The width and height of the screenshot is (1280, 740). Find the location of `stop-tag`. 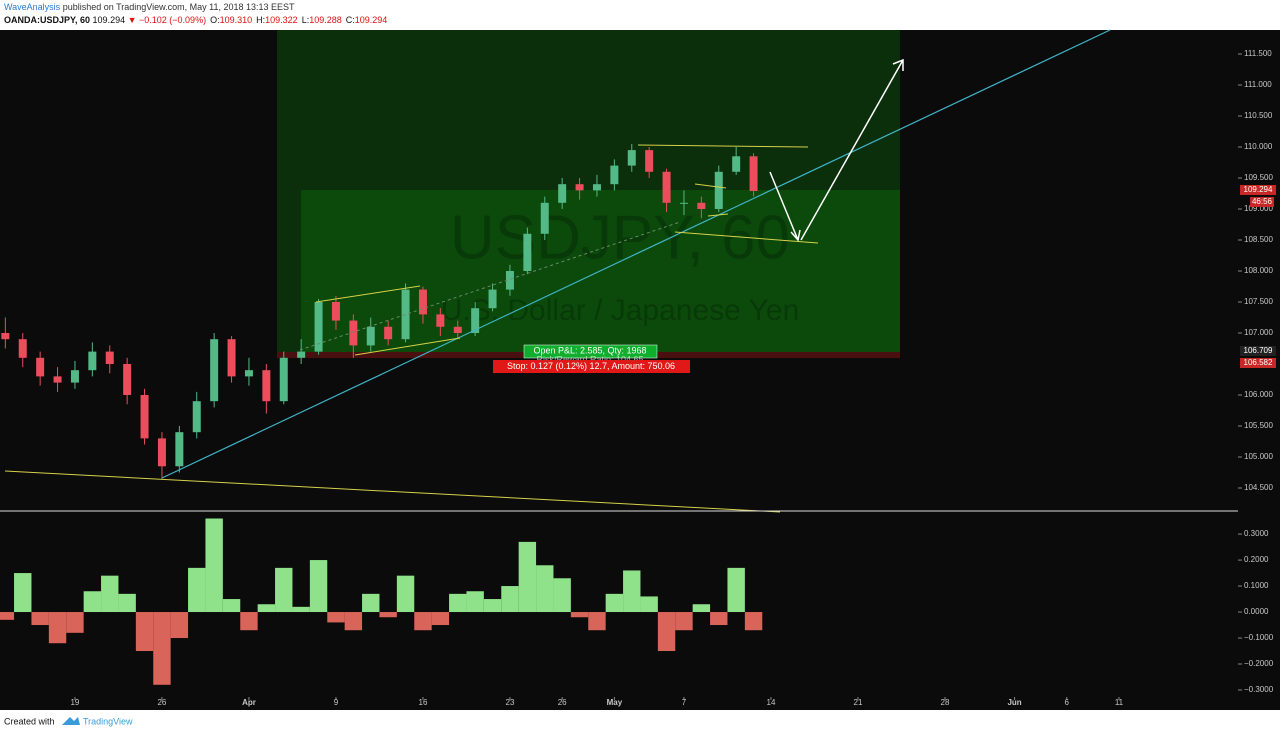

stop-tag is located at coordinates (1258, 363).